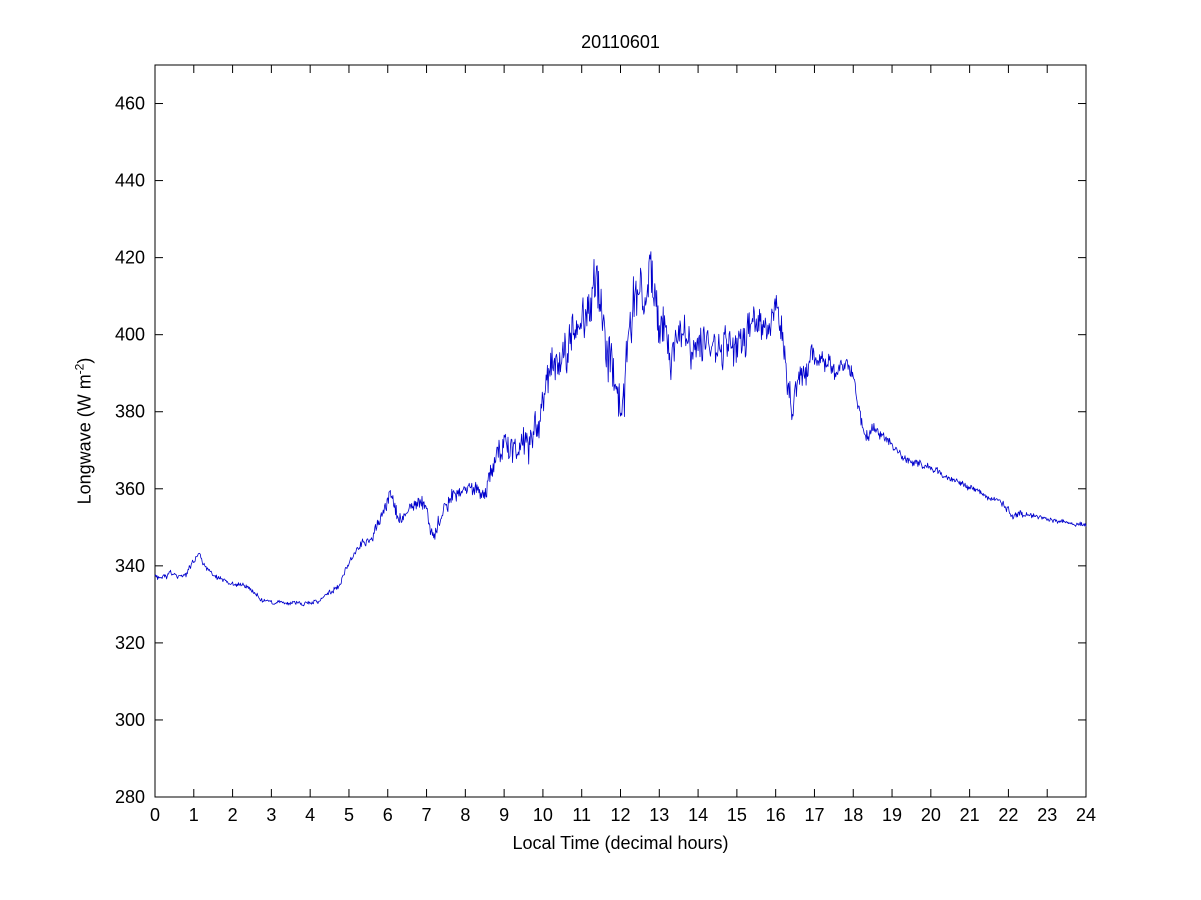 This screenshot has height=900, width=1201. What do you see at coordinates (1008, 815) in the screenshot?
I see `x-tick-label: 22` at bounding box center [1008, 815].